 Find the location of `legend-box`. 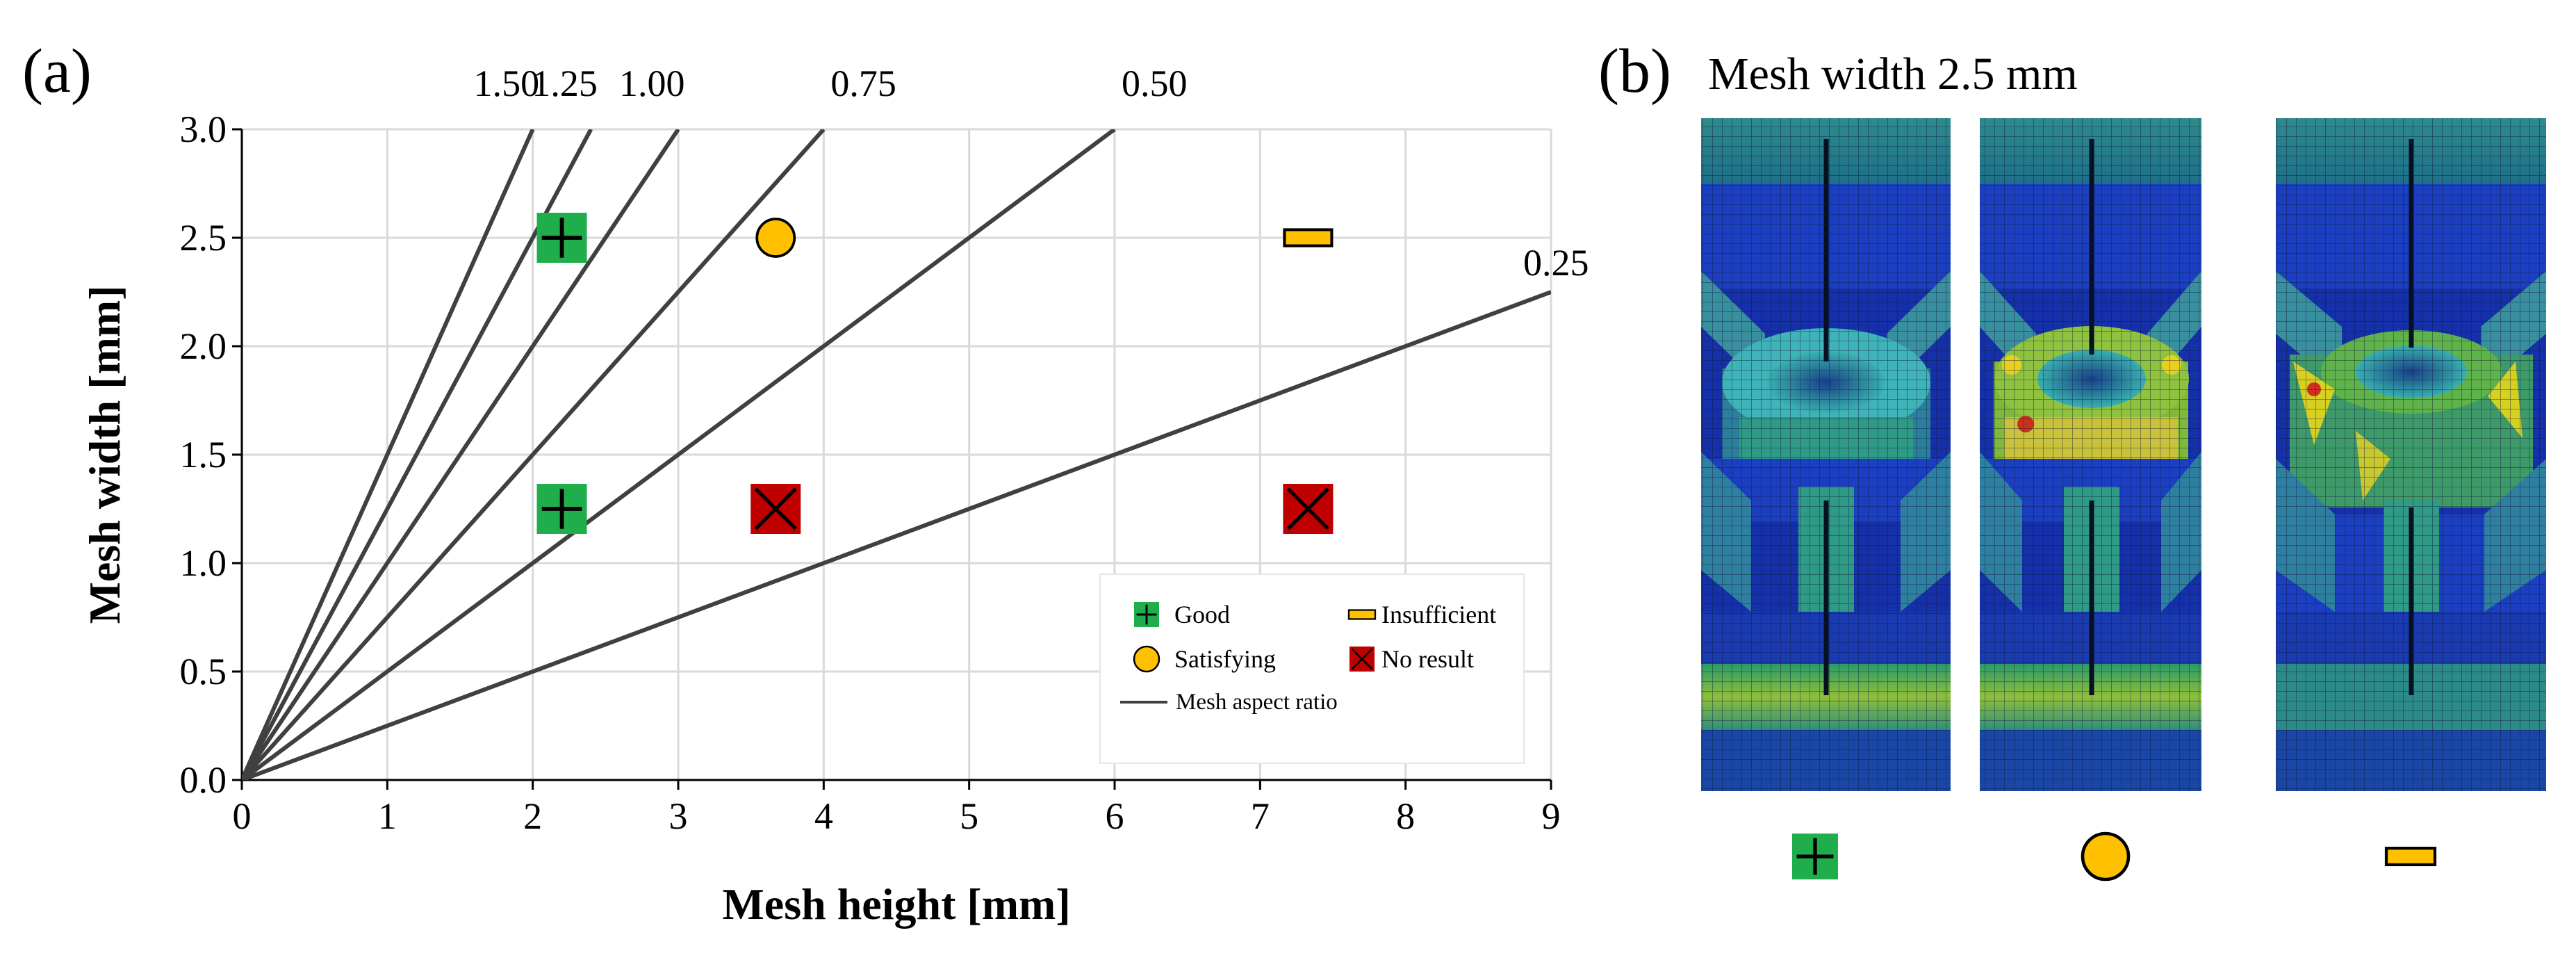

legend-box is located at coordinates (1312, 669).